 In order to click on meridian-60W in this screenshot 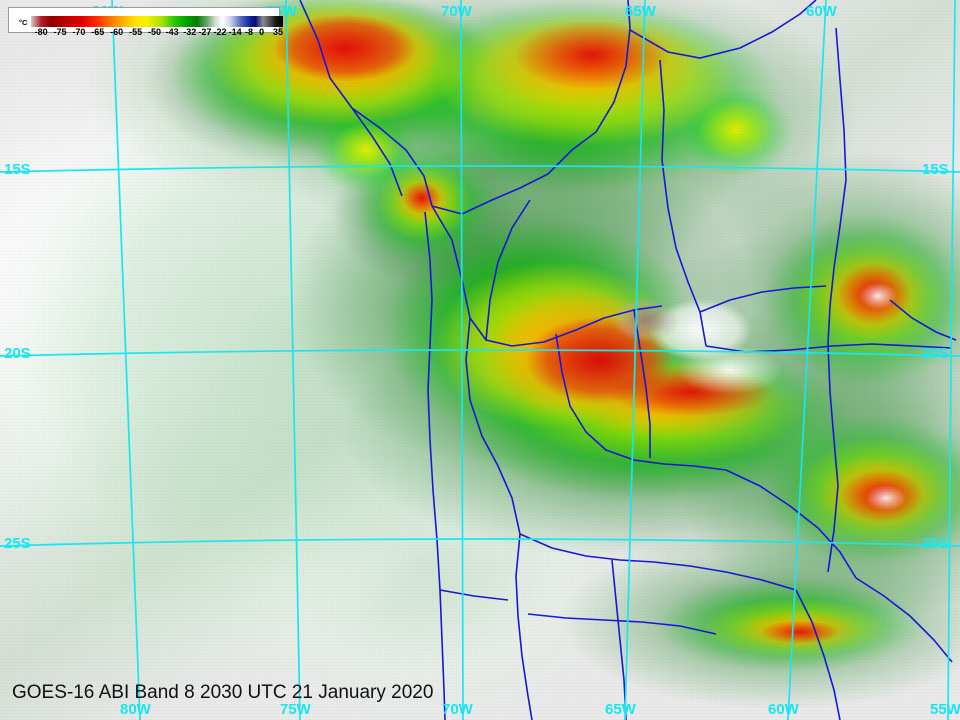, I will do `click(807, 360)`.